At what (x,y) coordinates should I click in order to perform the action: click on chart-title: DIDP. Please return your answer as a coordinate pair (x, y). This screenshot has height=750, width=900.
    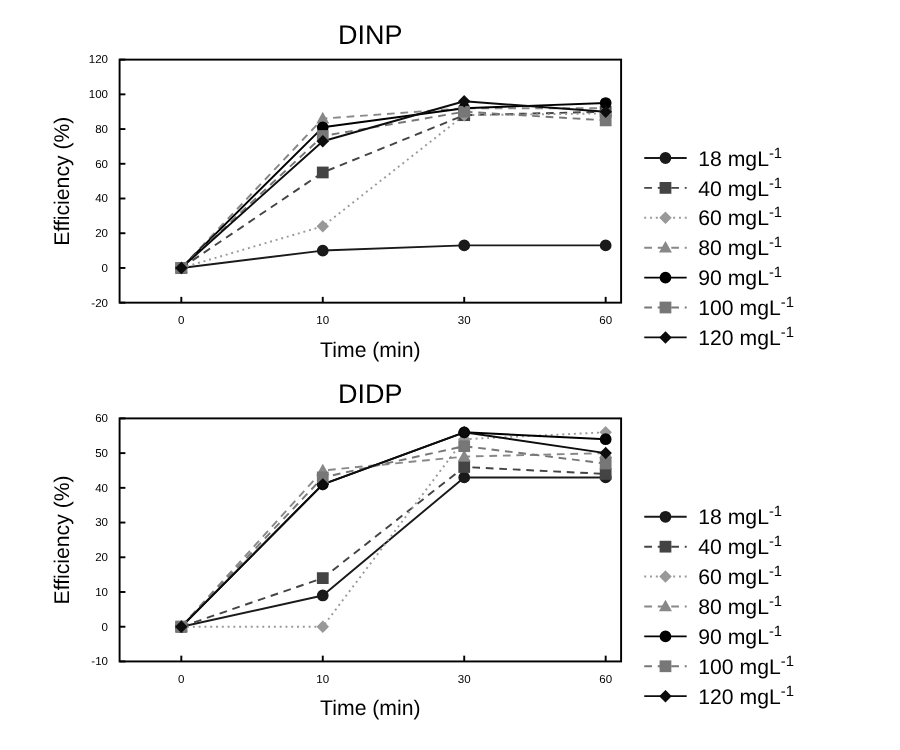
    Looking at the image, I should click on (370, 393).